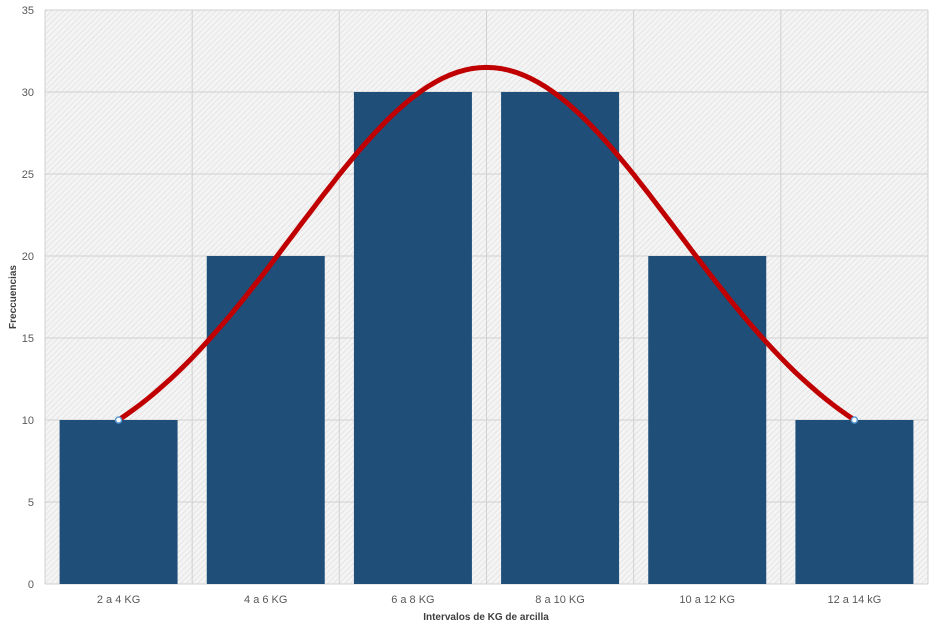  Describe the element at coordinates (486, 617) in the screenshot. I see `x-axis-title: Intervalos de KG de arcilla` at that location.